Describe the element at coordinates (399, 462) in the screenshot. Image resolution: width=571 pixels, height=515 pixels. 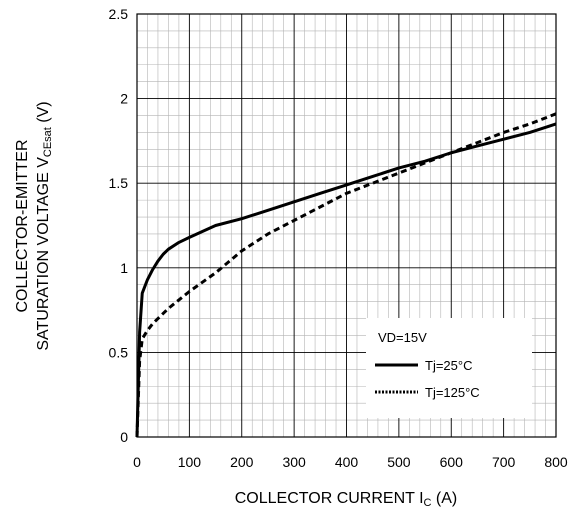
I see `x-tick-label: 500` at that location.